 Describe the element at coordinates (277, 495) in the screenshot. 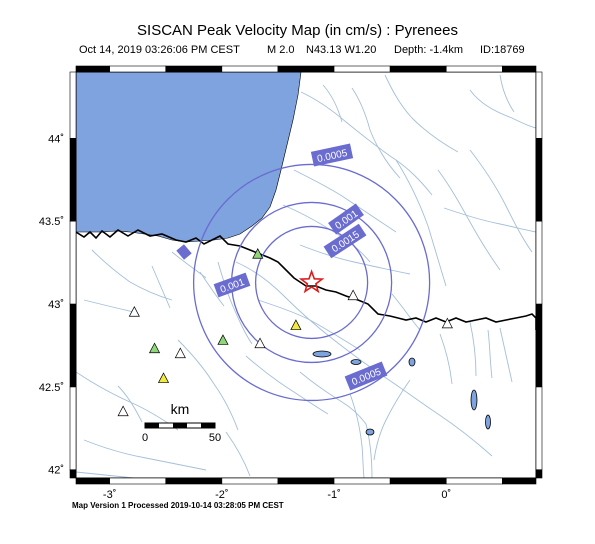

I see `longitude-axis: -3˚ -2˚ -1˚ 0˚` at that location.